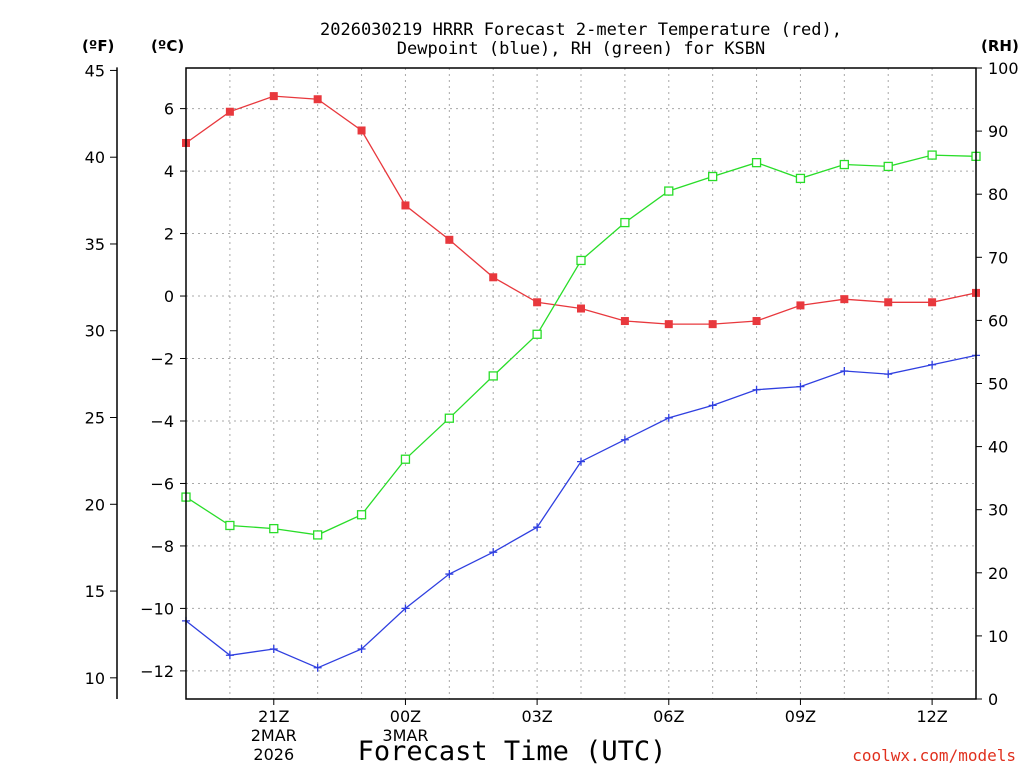 This screenshot has width=1024, height=768. I want to click on celsius-unit-label: (ºC), so click(167, 46).